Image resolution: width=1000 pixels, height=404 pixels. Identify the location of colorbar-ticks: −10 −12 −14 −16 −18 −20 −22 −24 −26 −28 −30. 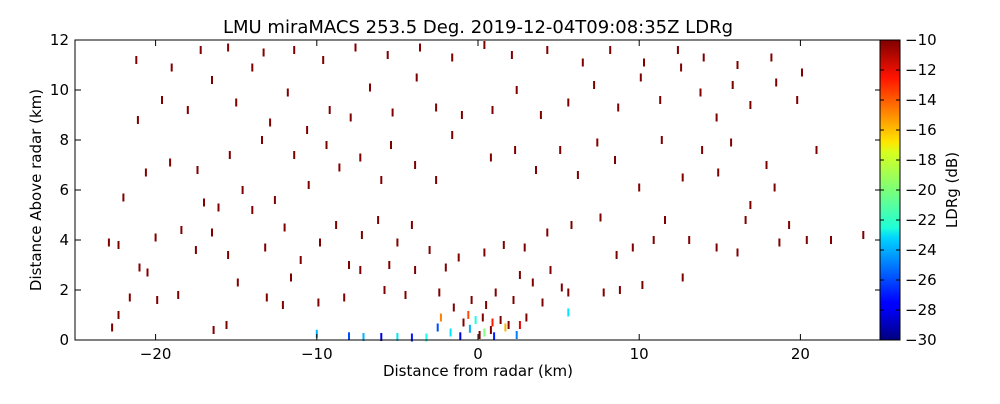
(908, 190).